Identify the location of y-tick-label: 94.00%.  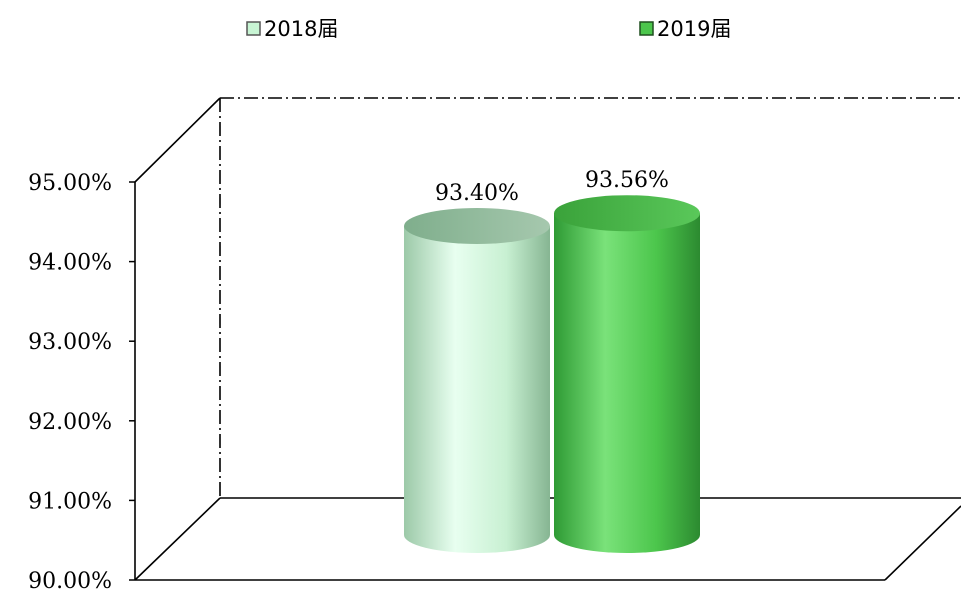
(70, 263).